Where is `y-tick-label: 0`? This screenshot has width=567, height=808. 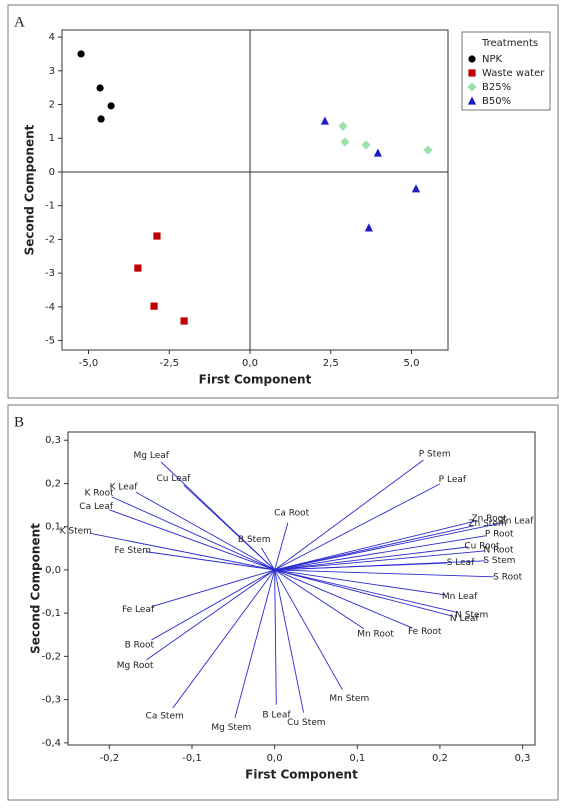
y-tick-label: 0 is located at coordinates (52, 172).